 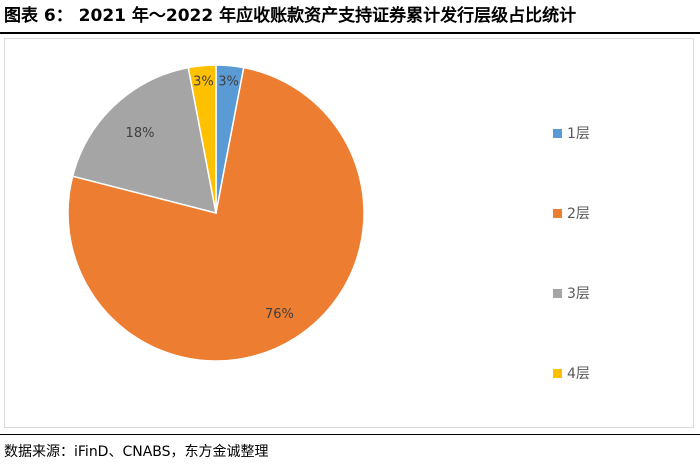 I want to click on legend-item-4: 4层, so click(x=571, y=373).